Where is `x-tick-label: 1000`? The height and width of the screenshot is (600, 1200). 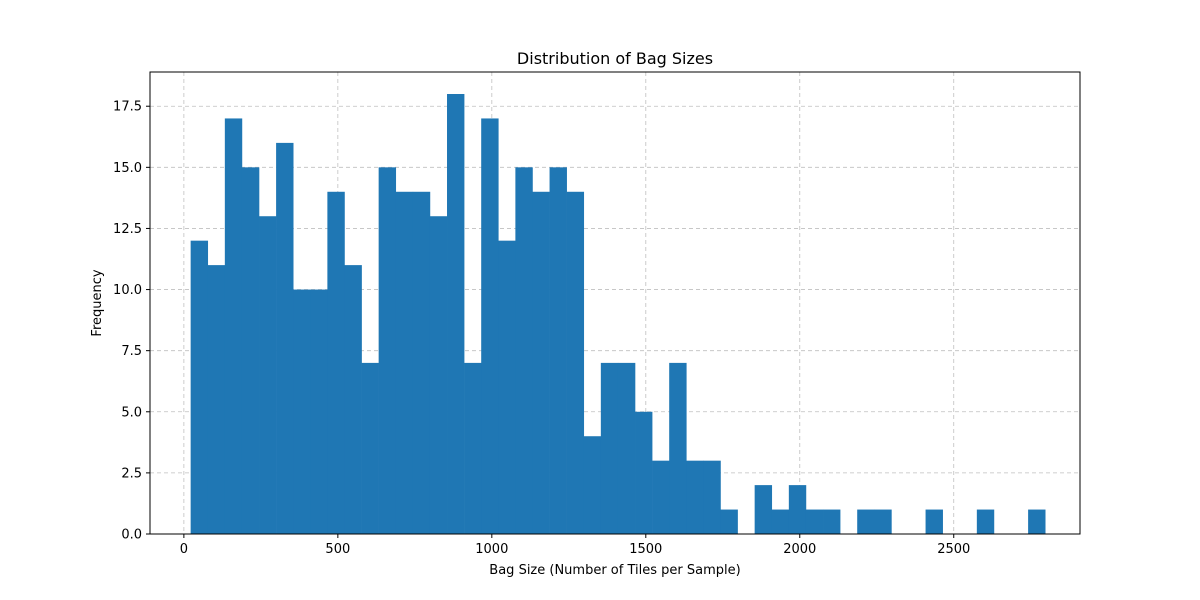 x-tick-label: 1000 is located at coordinates (491, 549).